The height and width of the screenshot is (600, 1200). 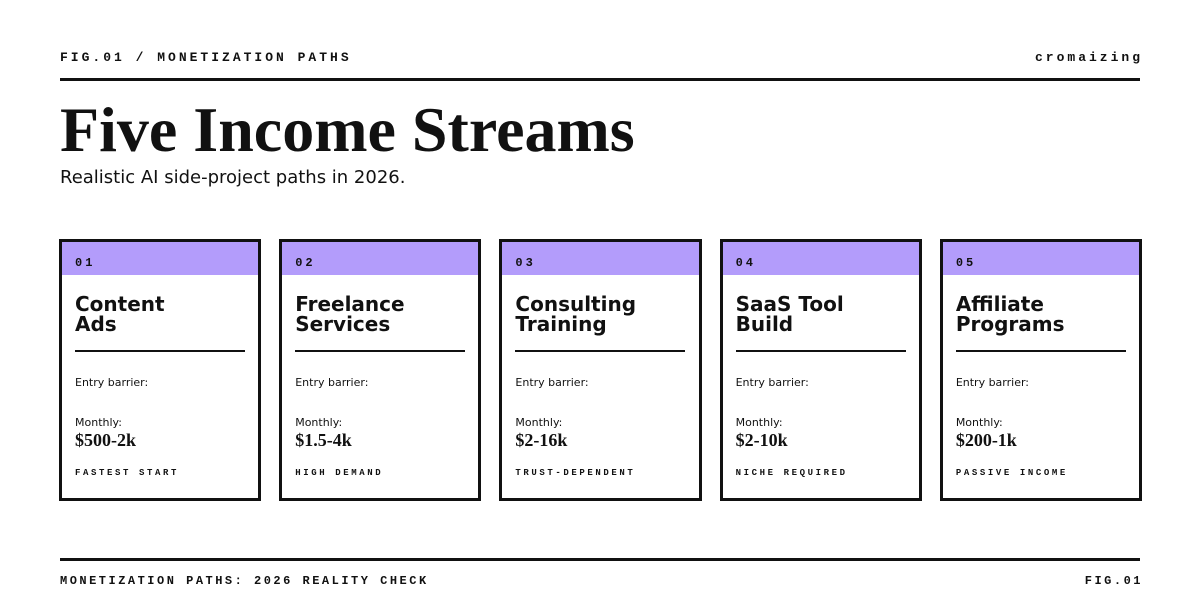 I want to click on card-number: 04, so click(x=746, y=263).